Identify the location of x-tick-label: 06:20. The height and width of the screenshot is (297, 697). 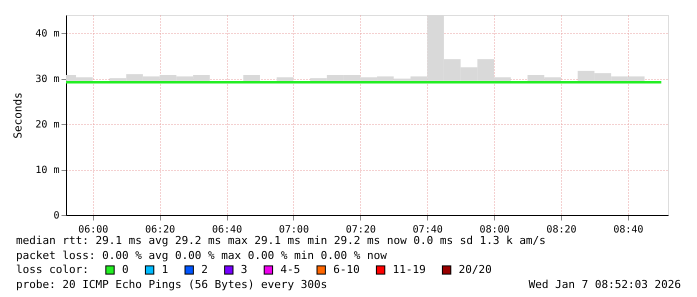
(160, 230).